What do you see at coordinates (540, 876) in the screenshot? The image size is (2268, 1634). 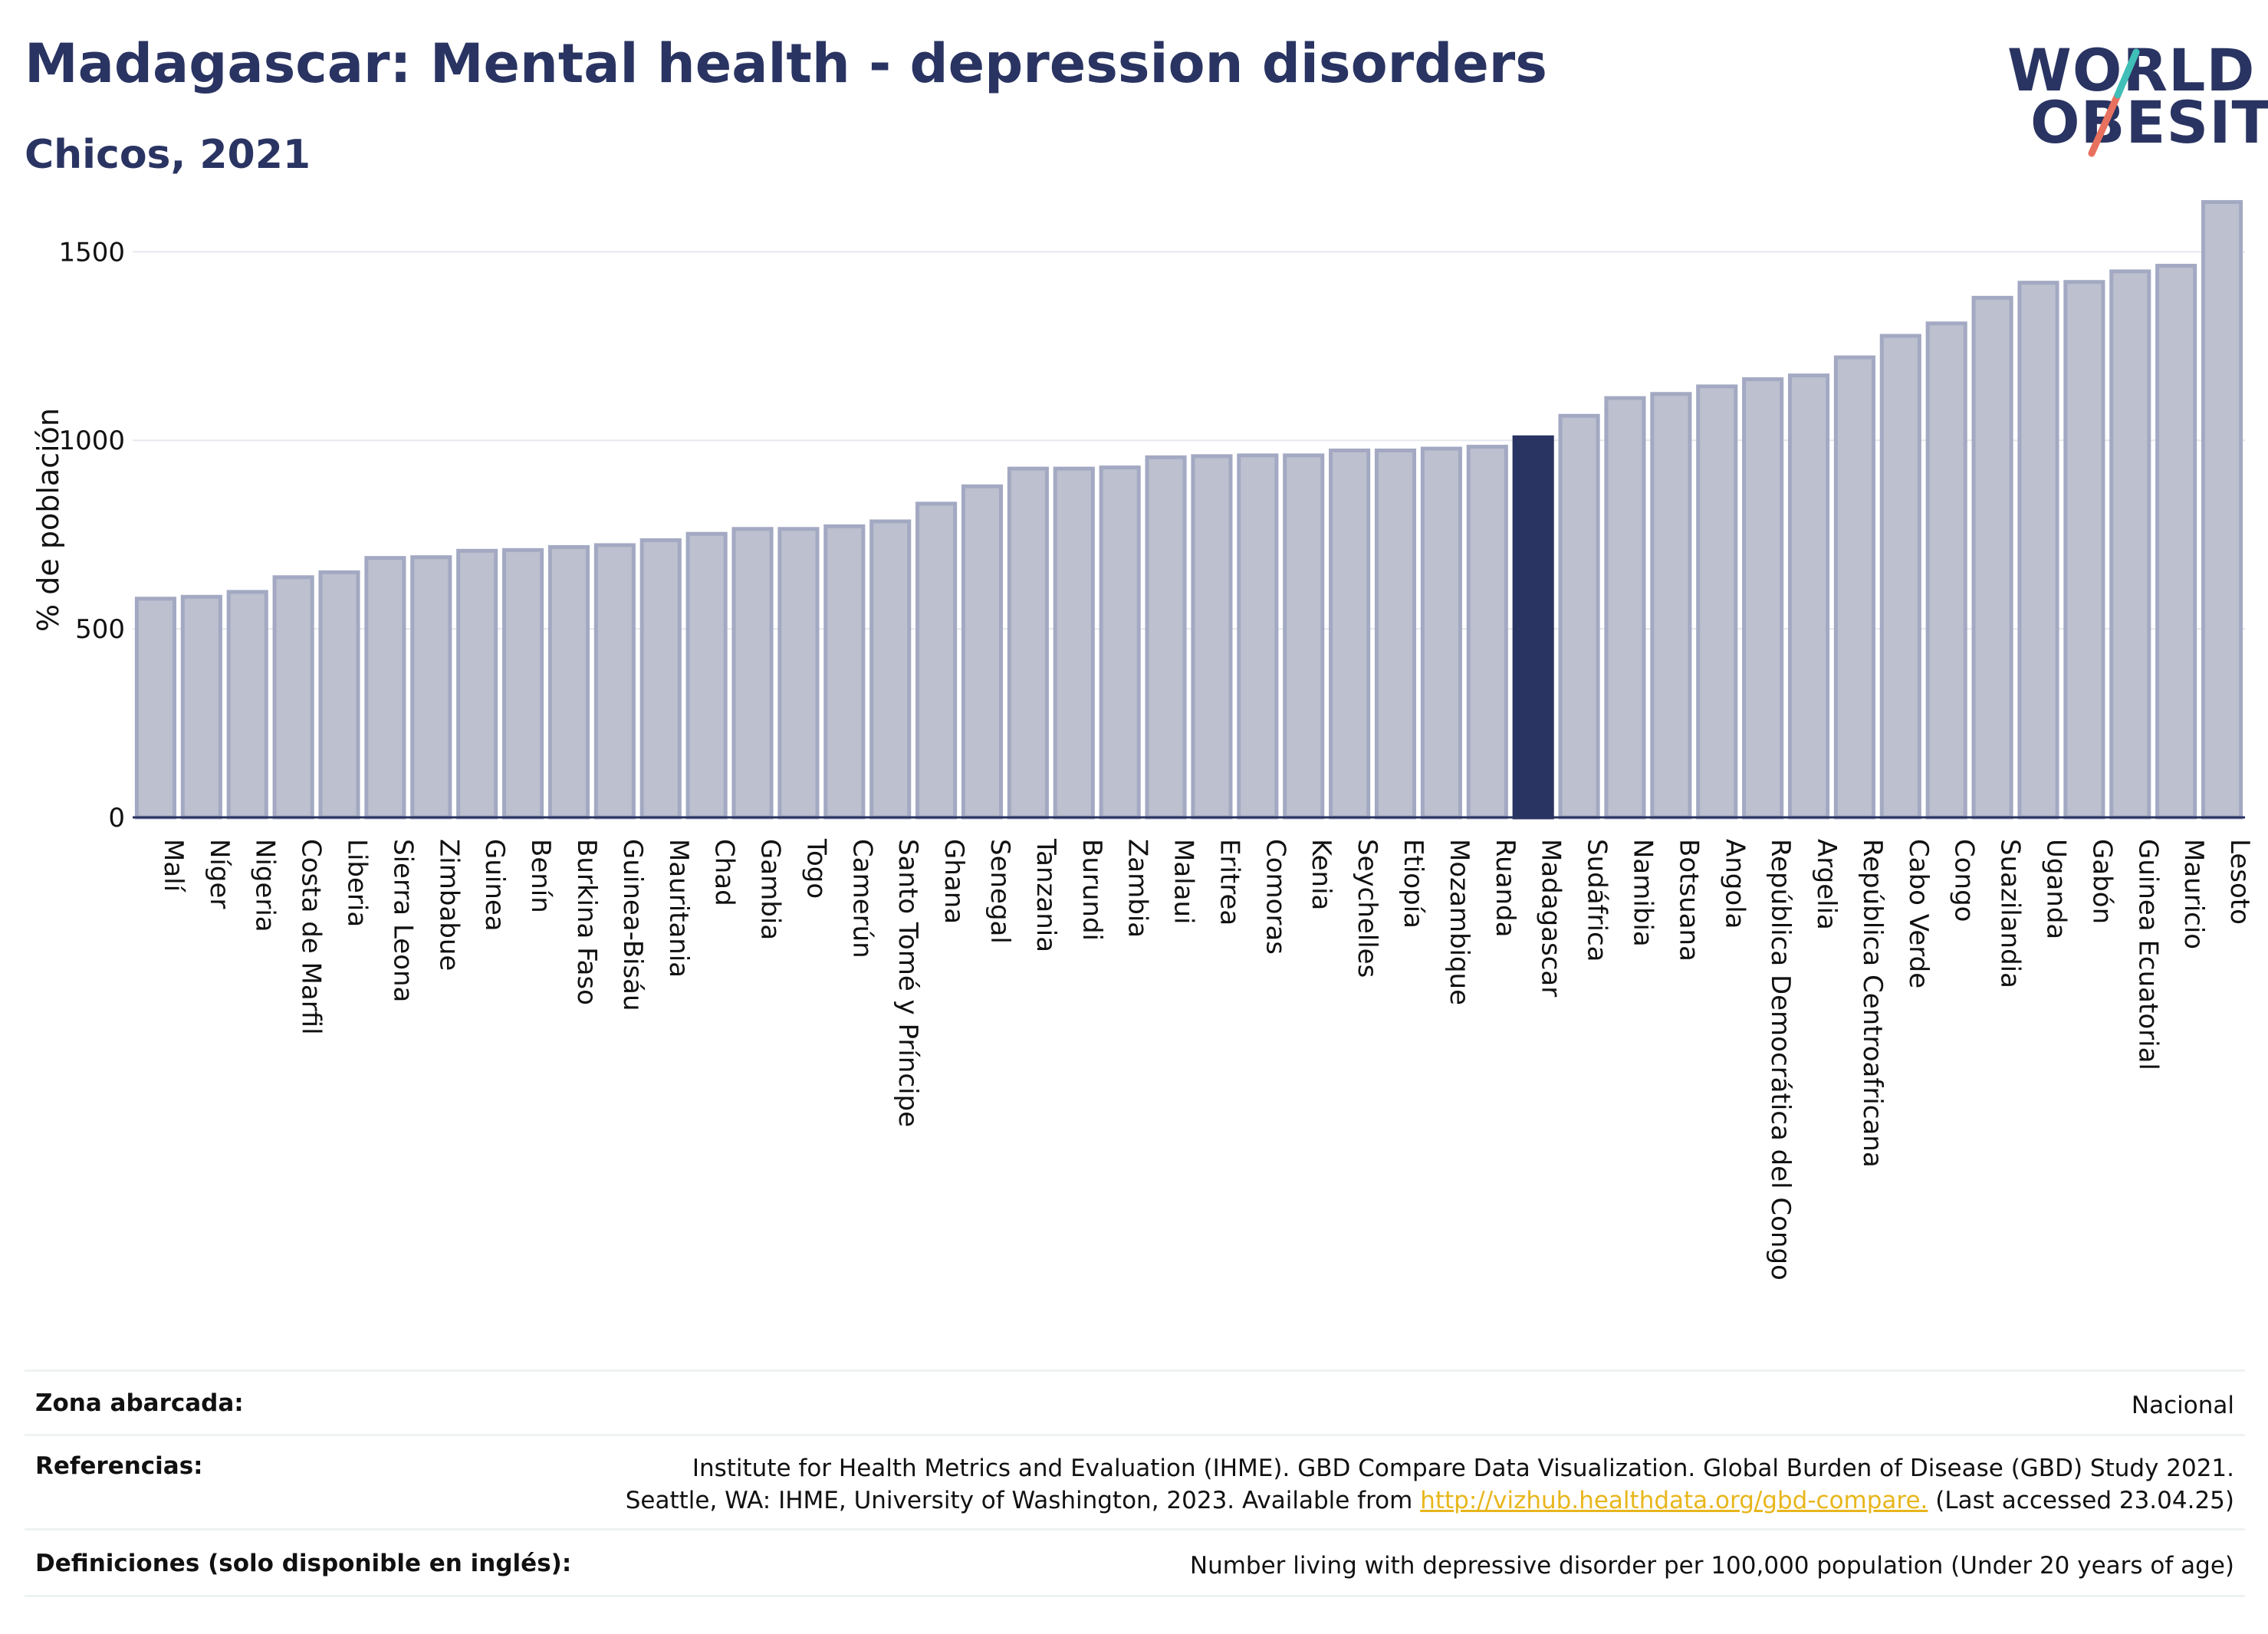 I see `x-tick-label: Benín` at bounding box center [540, 876].